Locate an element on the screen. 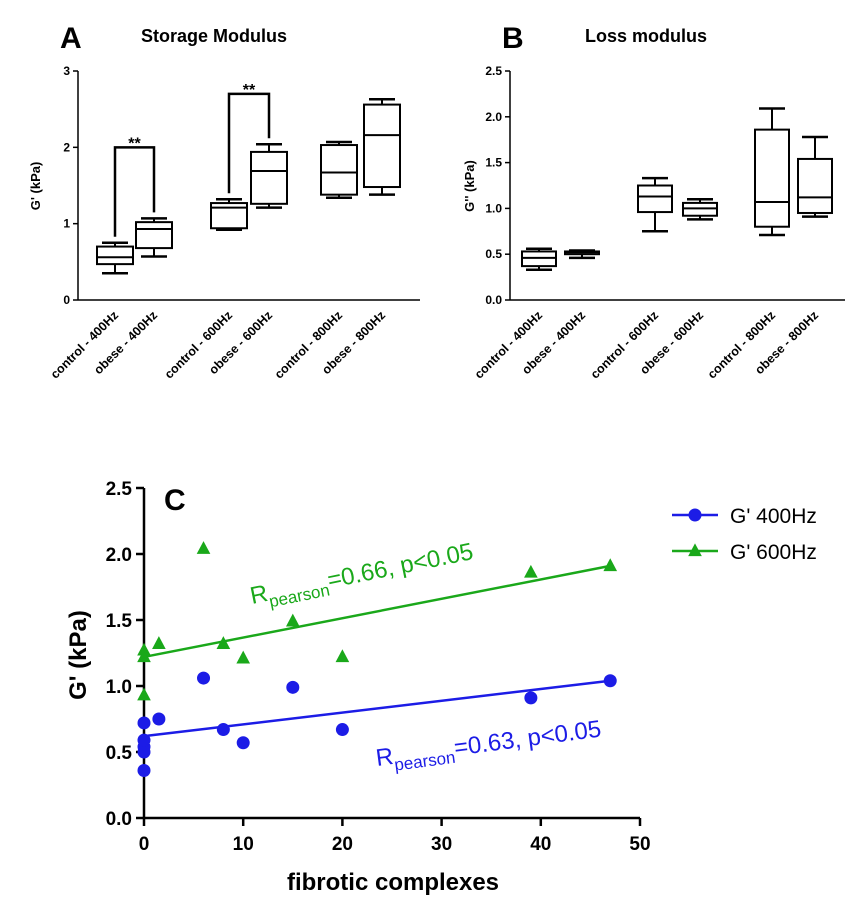 Image resolution: width=861 pixels, height=919 pixels. x-tick-label: 30 is located at coordinates (441, 844).